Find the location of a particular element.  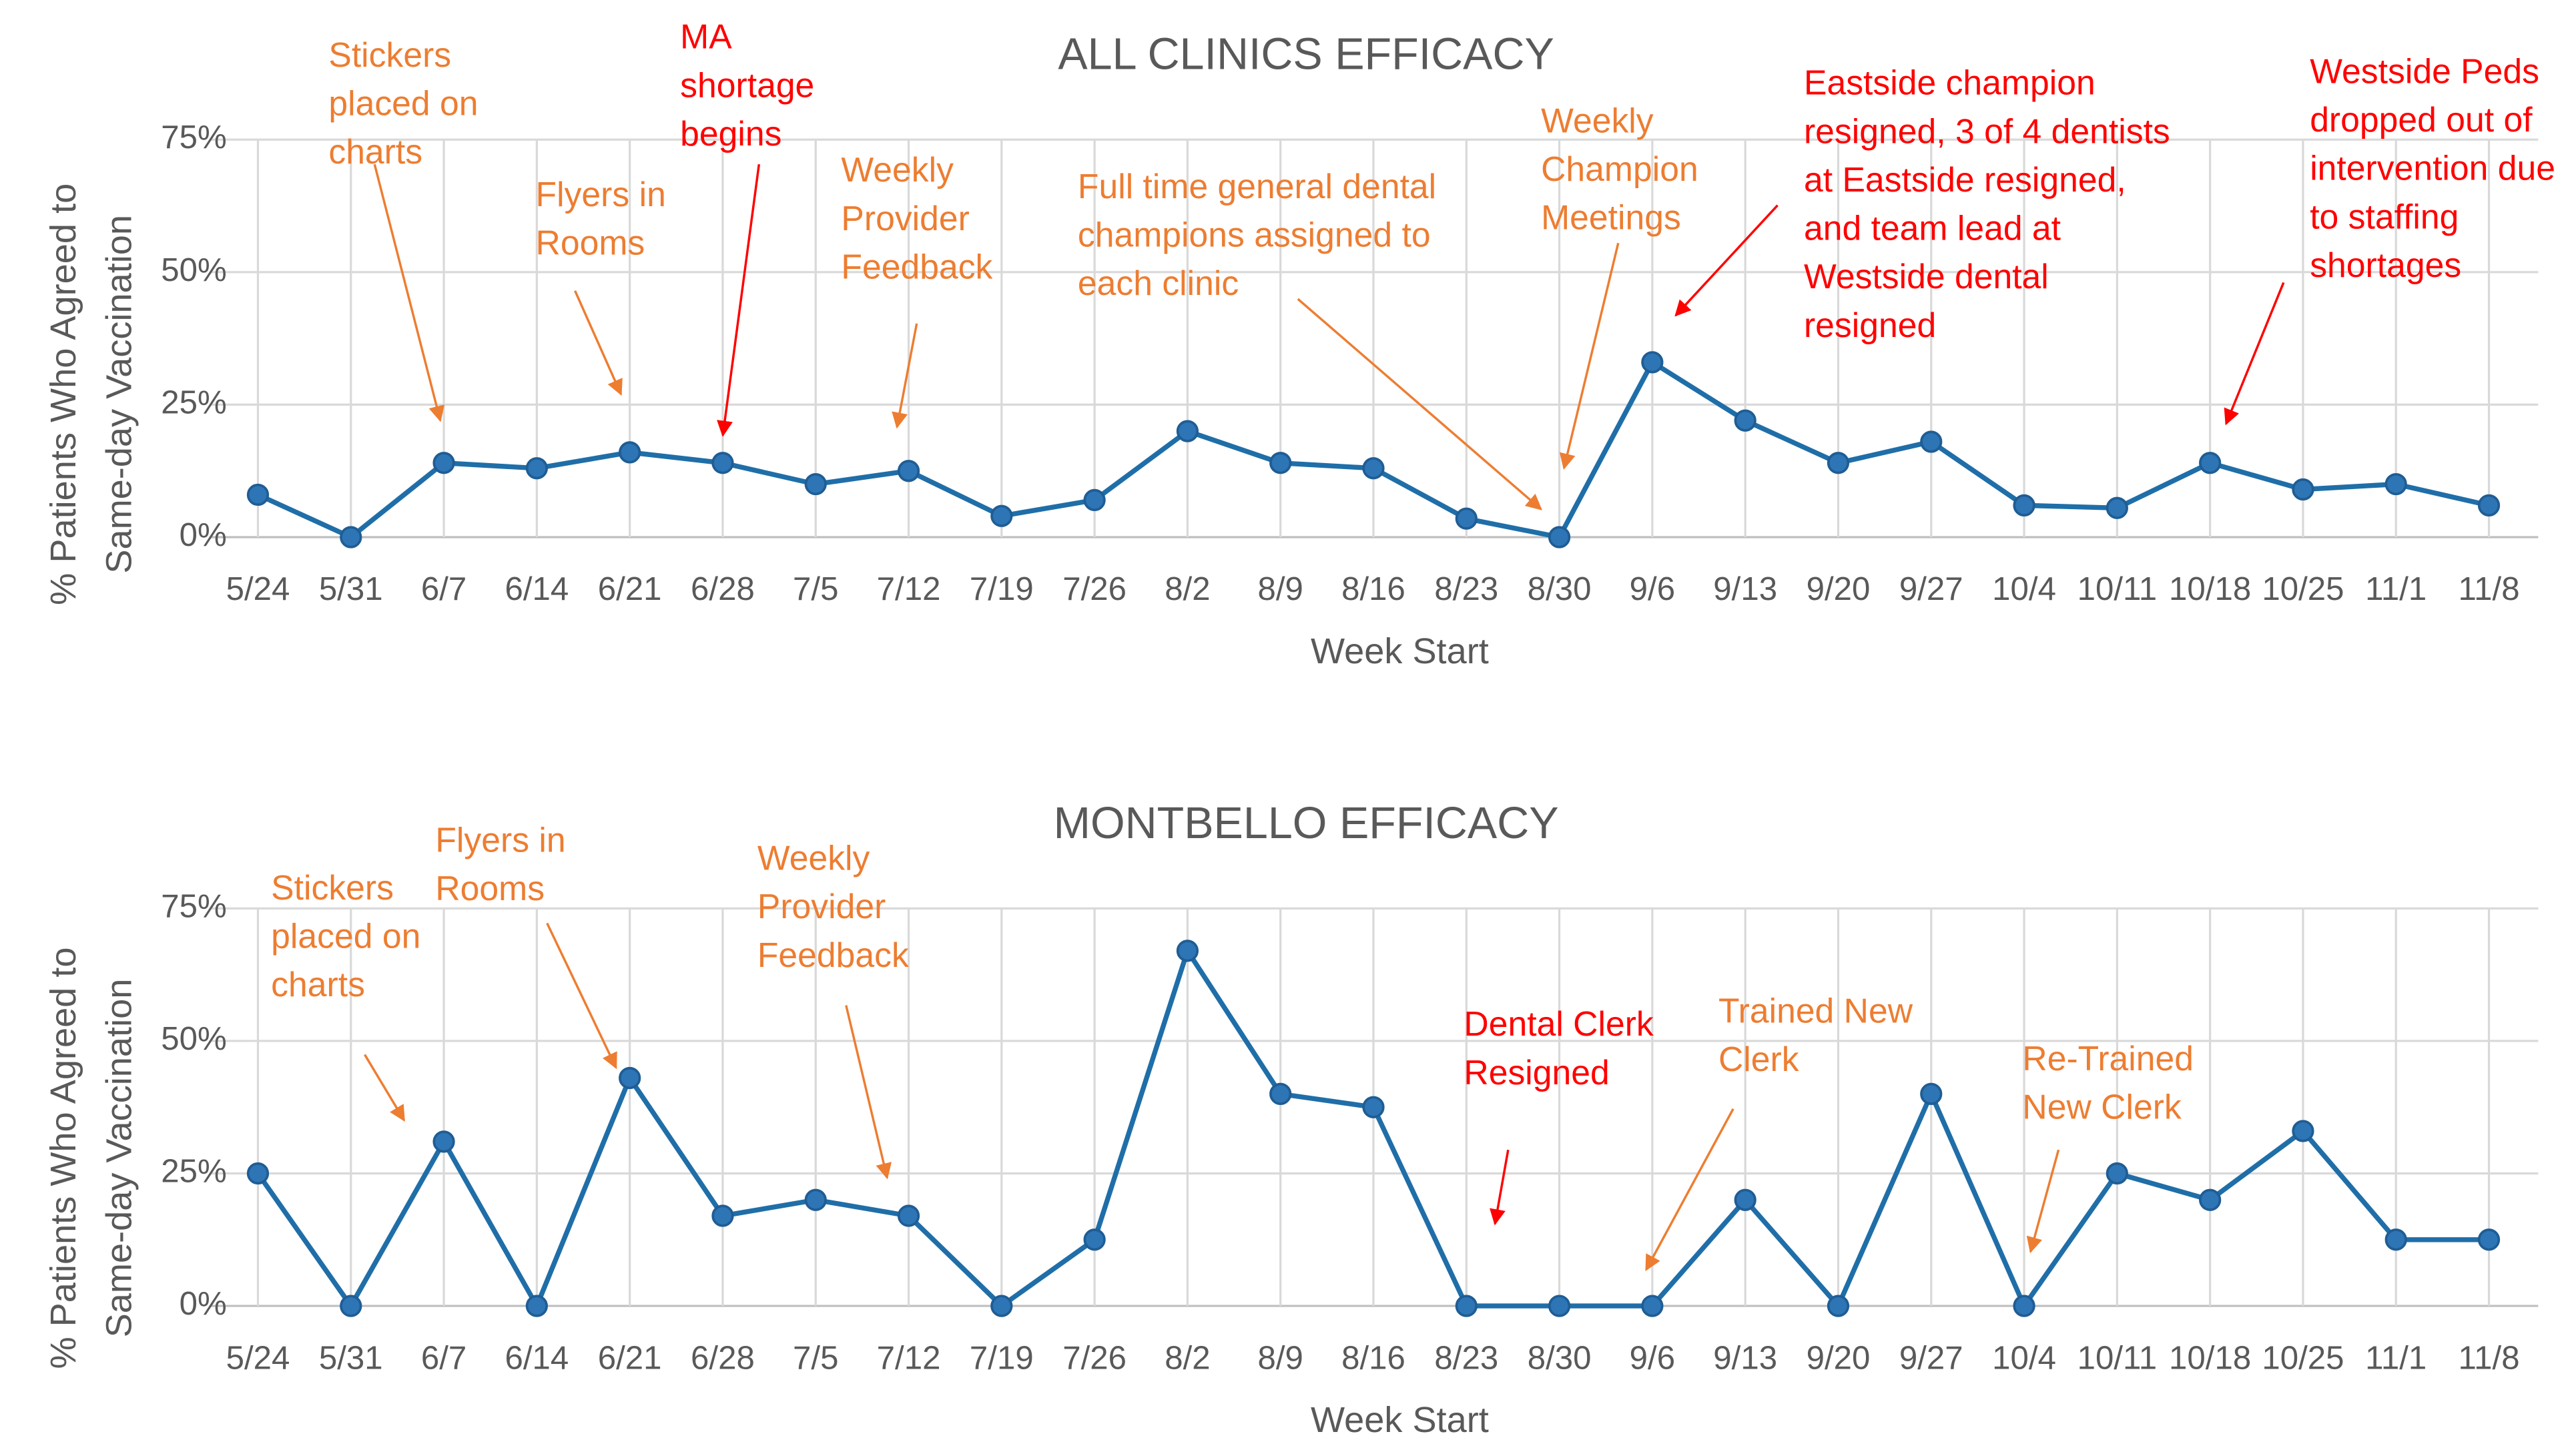

annotation: Provider is located at coordinates (821, 906).